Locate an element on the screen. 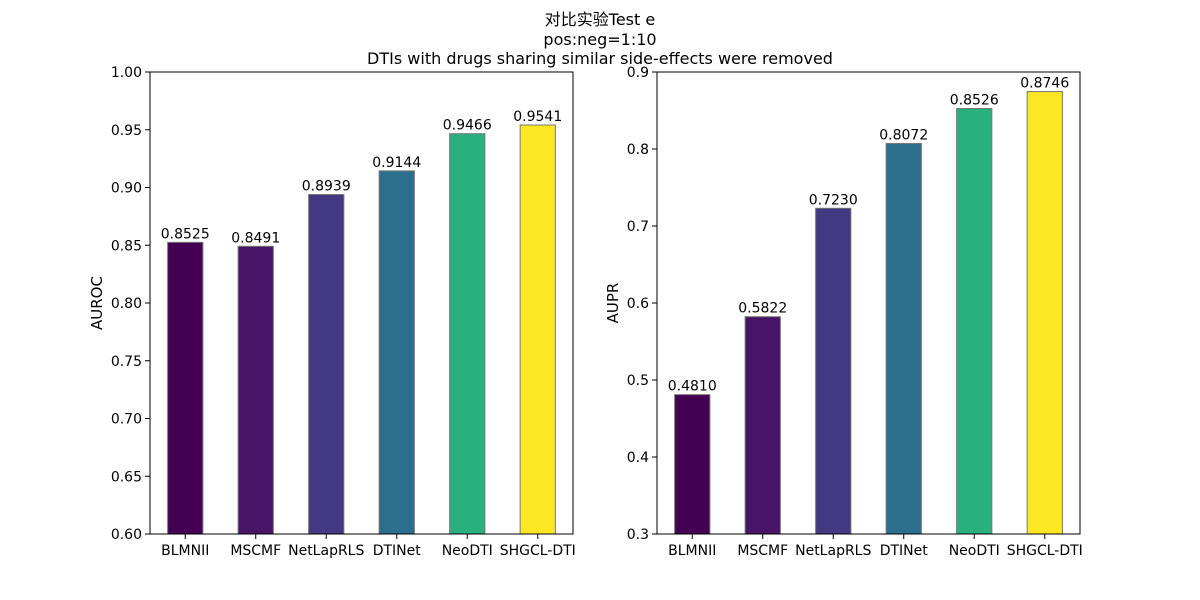 The width and height of the screenshot is (1200, 600). aupr-ytick-label: 0.3 is located at coordinates (638, 535).